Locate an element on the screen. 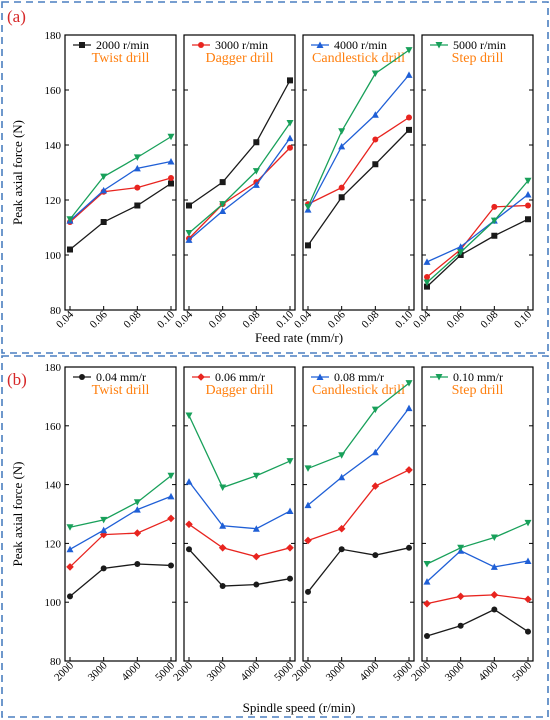 The width and height of the screenshot is (550, 720). legend-label: 0.06 mm/r is located at coordinates (240, 377).